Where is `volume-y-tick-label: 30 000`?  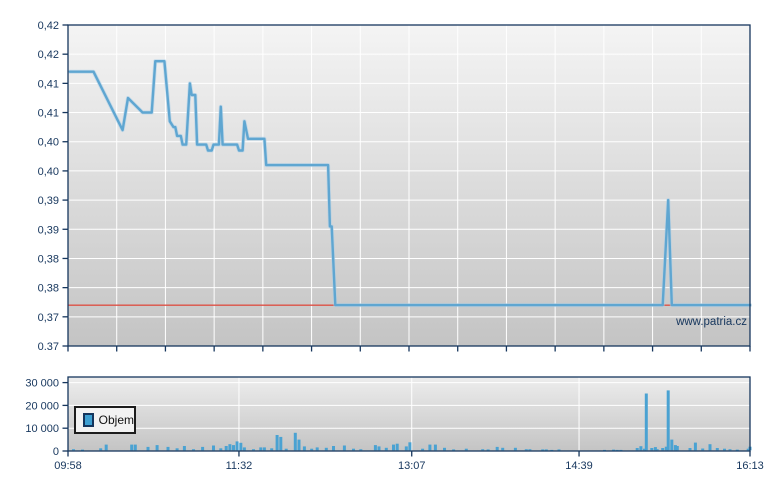 volume-y-tick-label: 30 000 is located at coordinates (42, 384).